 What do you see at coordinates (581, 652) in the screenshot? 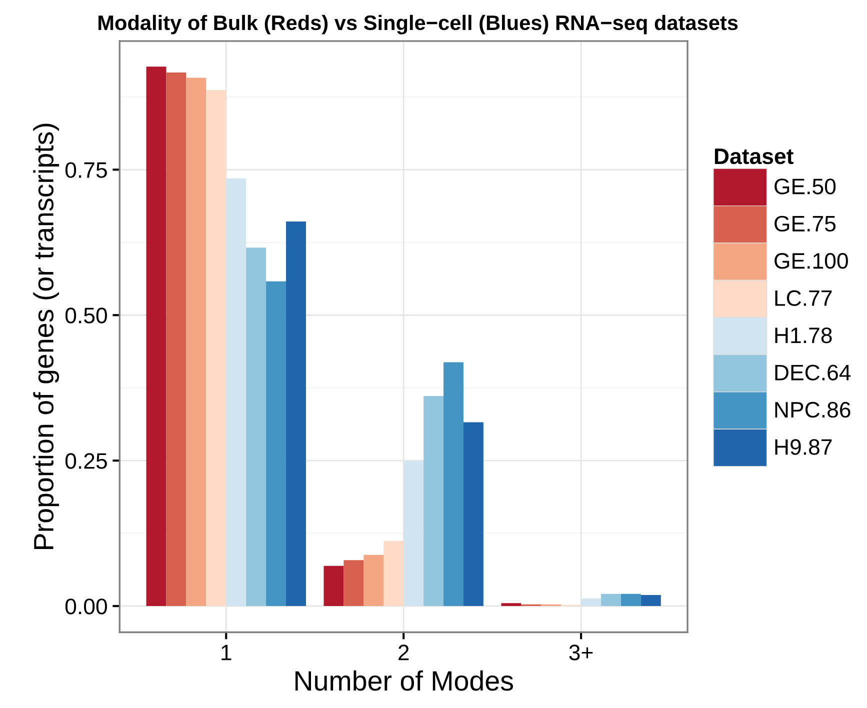
I see `x-tick-label: 3+` at bounding box center [581, 652].